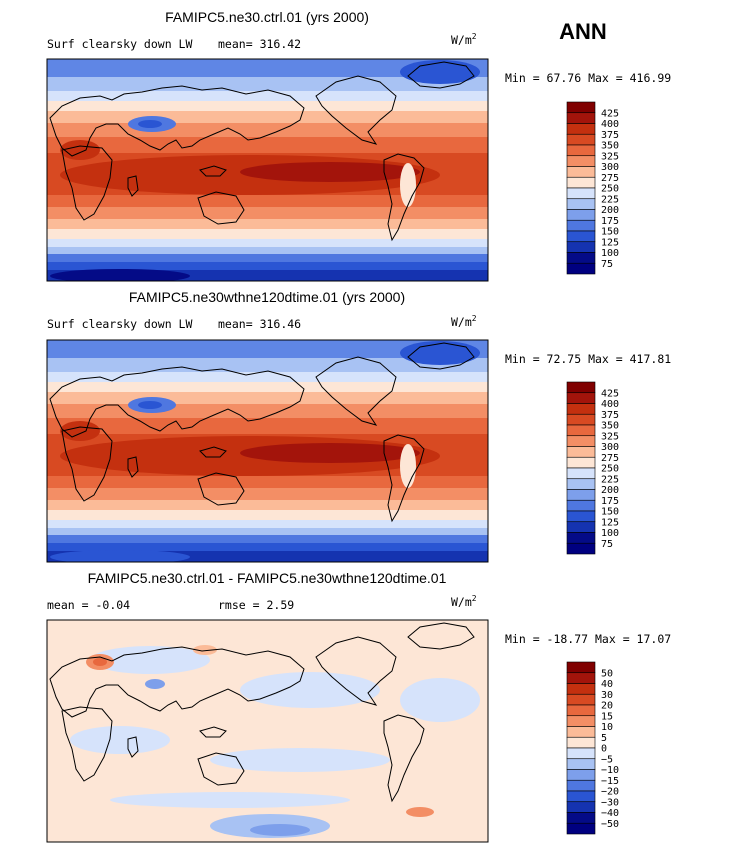 The height and width of the screenshot is (852, 733). I want to click on panel-title: FAMIPC5.ne30wthne120dtime.01 (yrs 2000), so click(267, 297).